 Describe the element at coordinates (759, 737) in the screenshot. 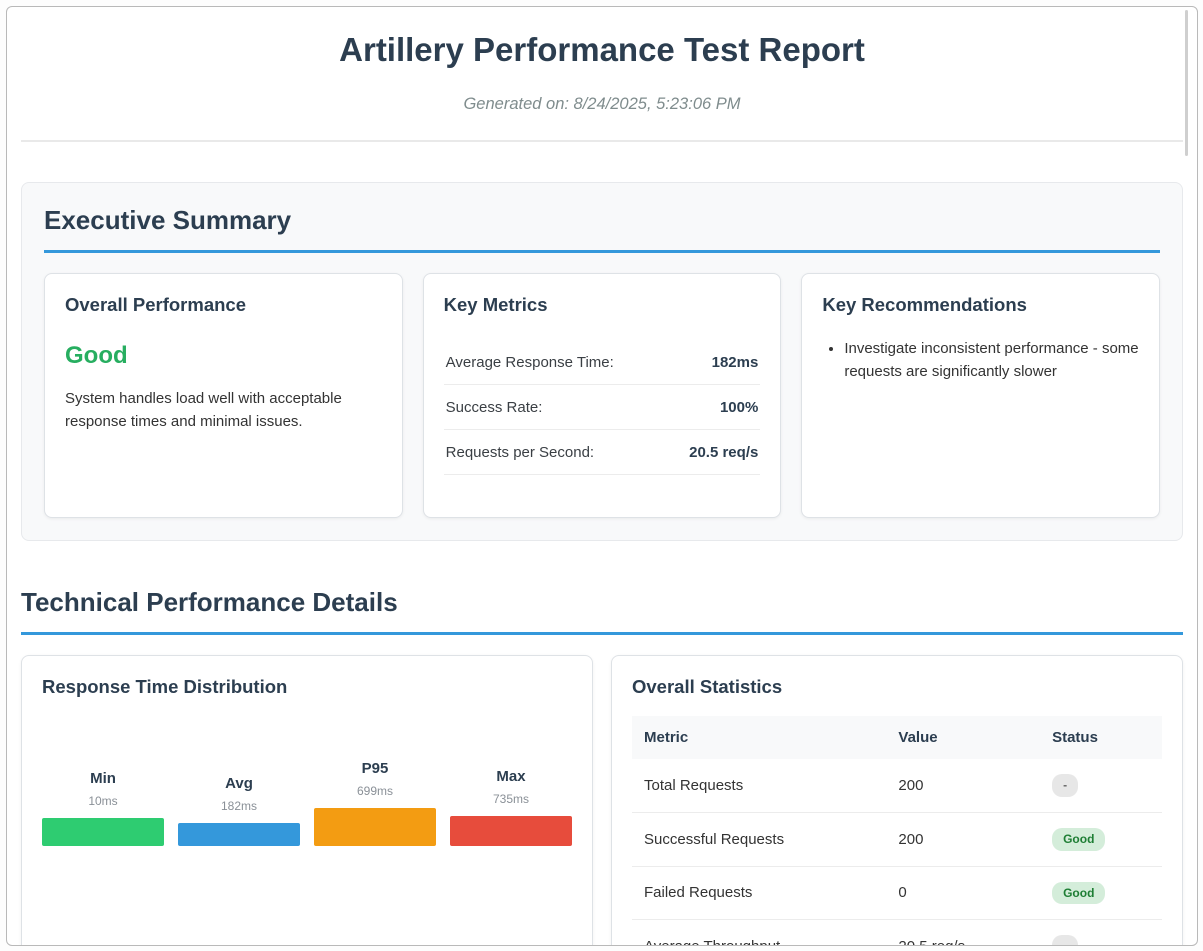

I see `column-header-metric: Metric` at that location.